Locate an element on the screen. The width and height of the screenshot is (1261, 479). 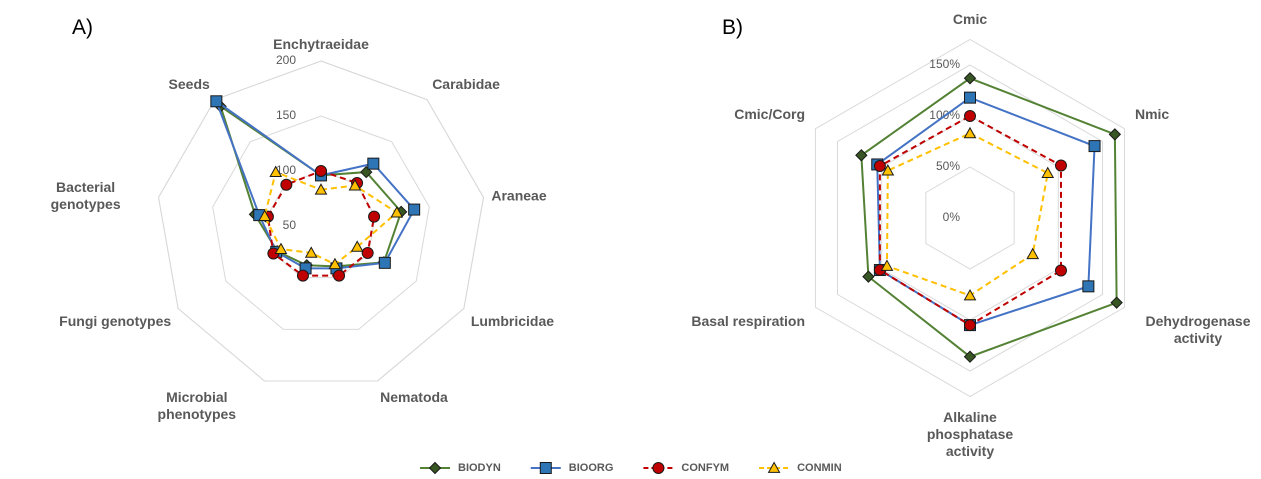
tick-label: 0% is located at coordinates (952, 217).